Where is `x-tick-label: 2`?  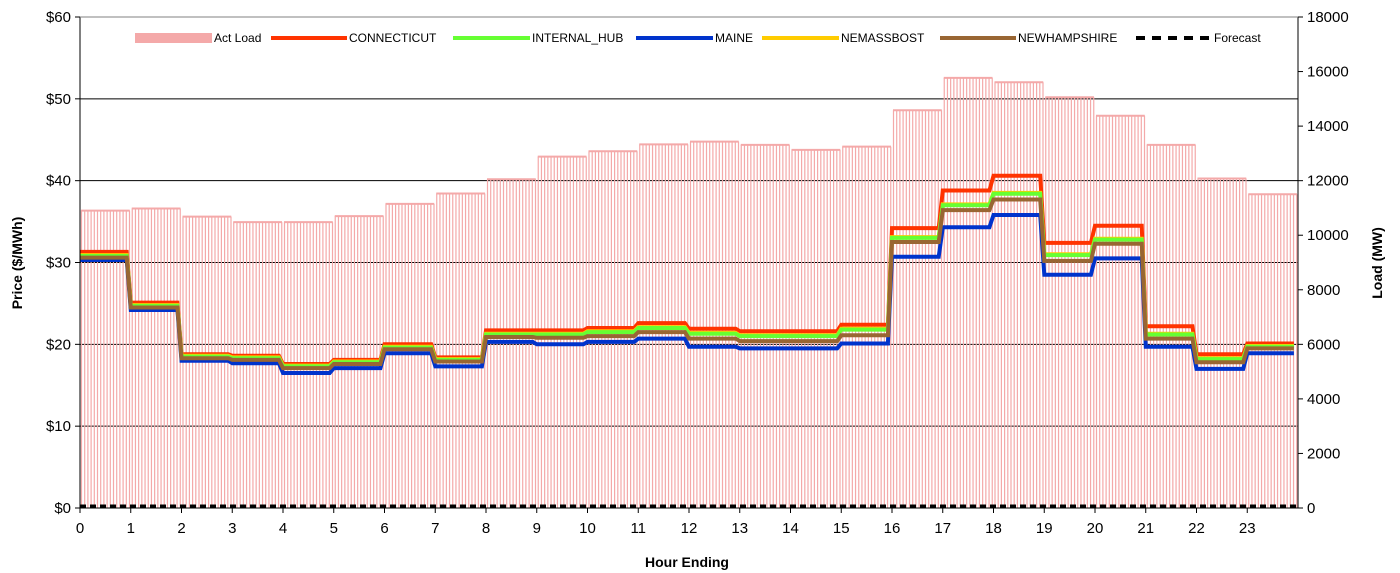 x-tick-label: 2 is located at coordinates (181, 528).